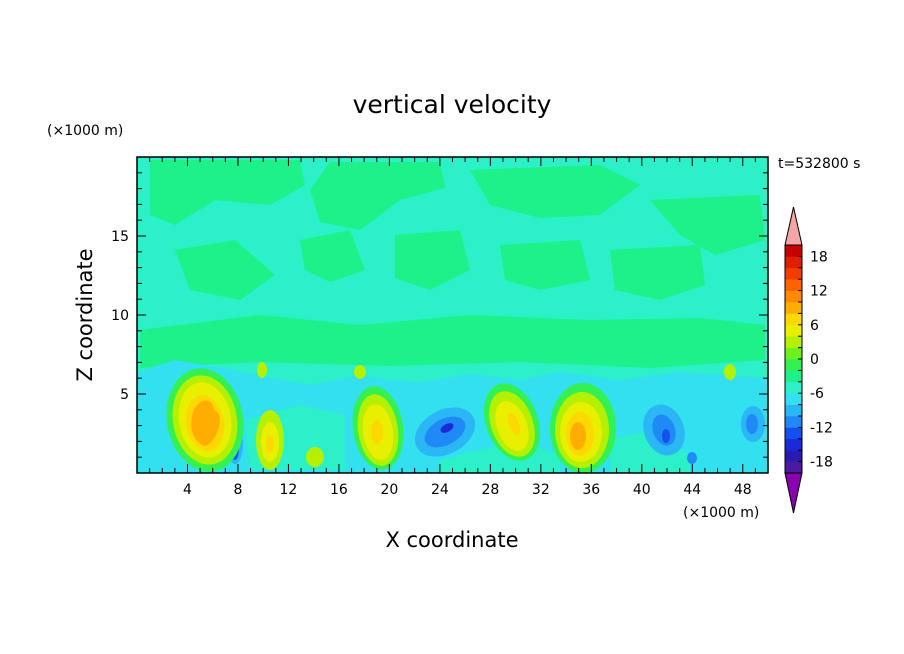 The height and width of the screenshot is (654, 904). I want to click on x-tick-label: 24, so click(440, 490).